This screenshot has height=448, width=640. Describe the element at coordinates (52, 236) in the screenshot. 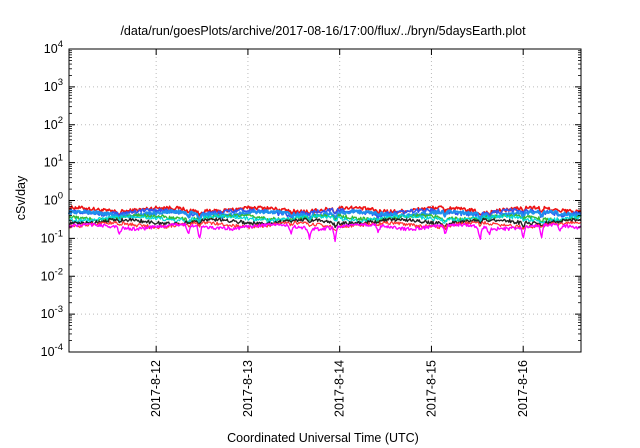

I see `y-tick-label: 10⁻¹` at that location.